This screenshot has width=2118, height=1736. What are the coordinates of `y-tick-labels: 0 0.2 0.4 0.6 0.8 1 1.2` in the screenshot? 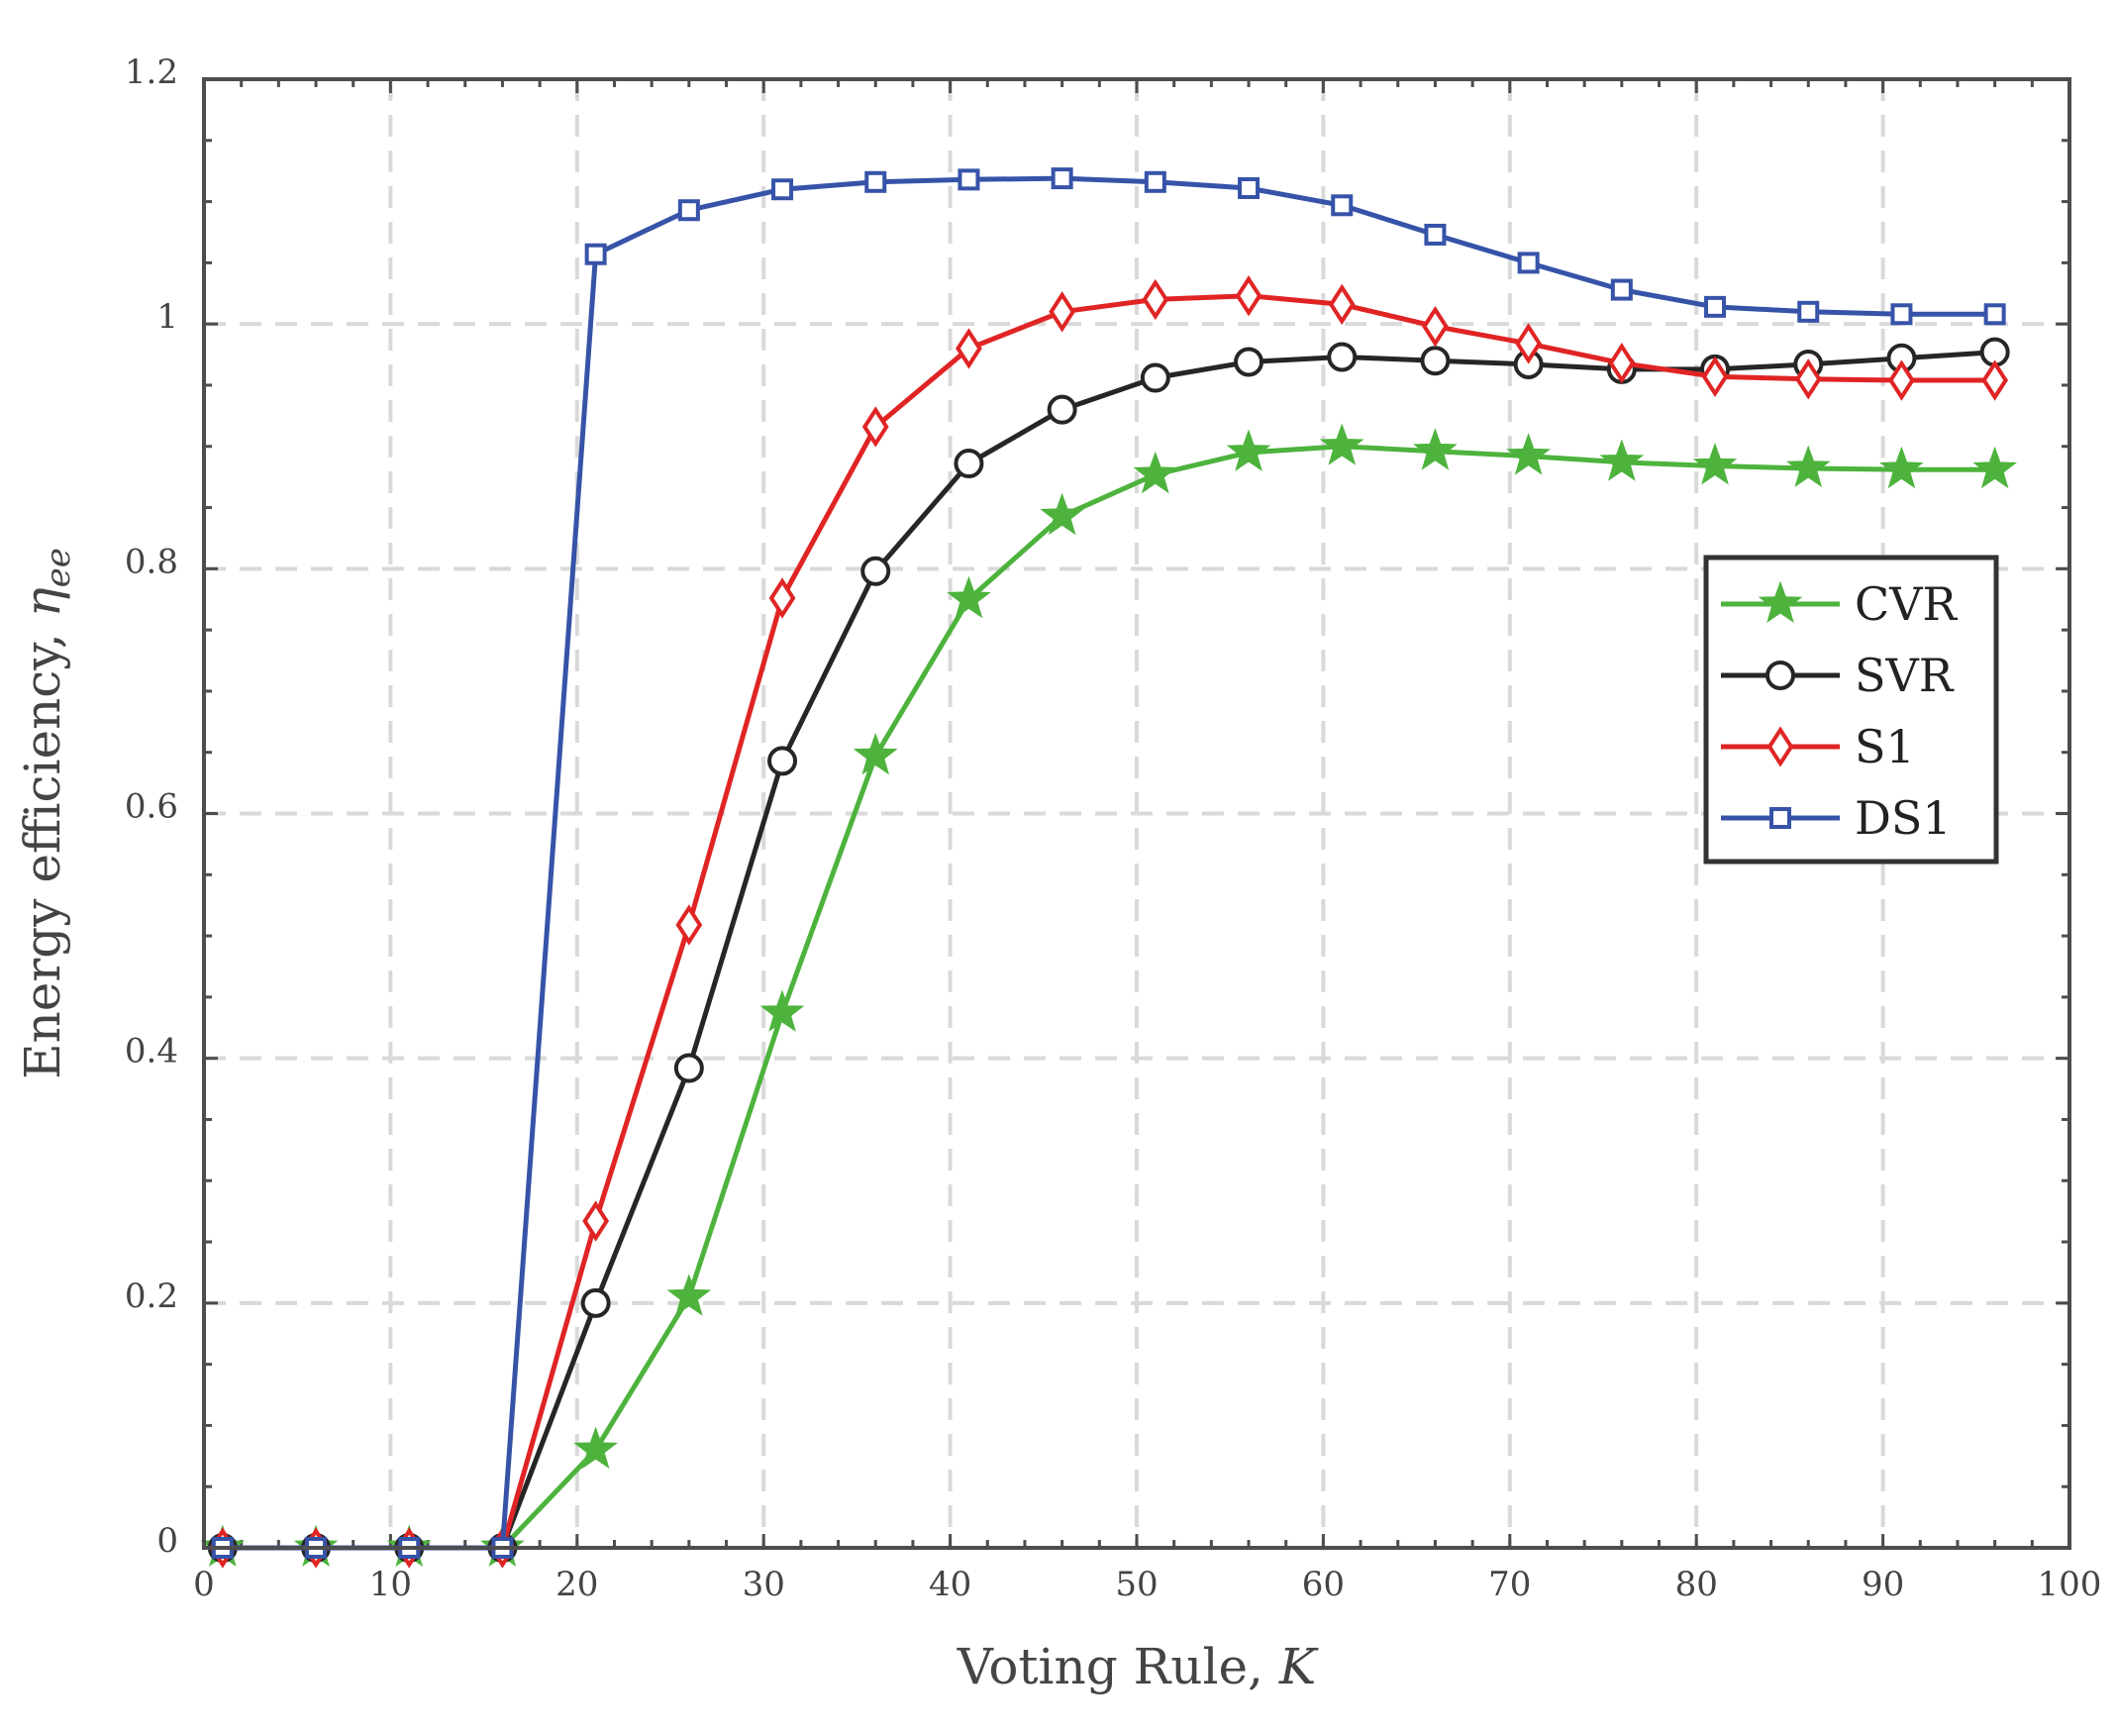 It's located at (151, 806).